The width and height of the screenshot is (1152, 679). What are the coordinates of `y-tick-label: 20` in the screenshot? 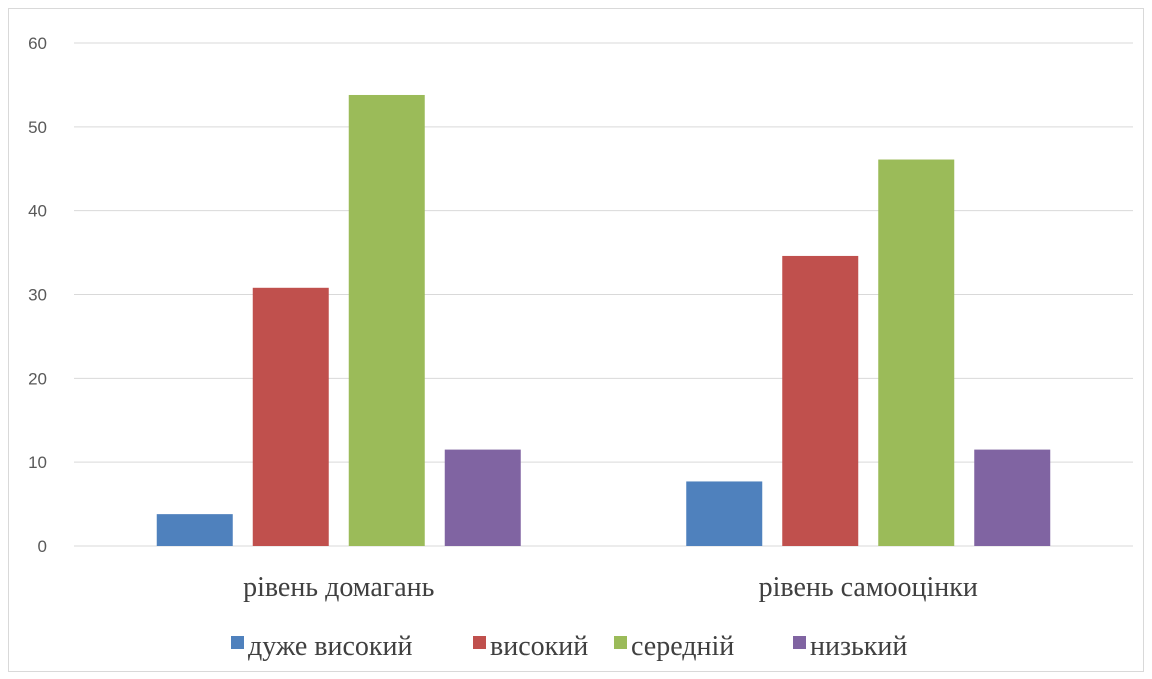 It's located at (37, 378).